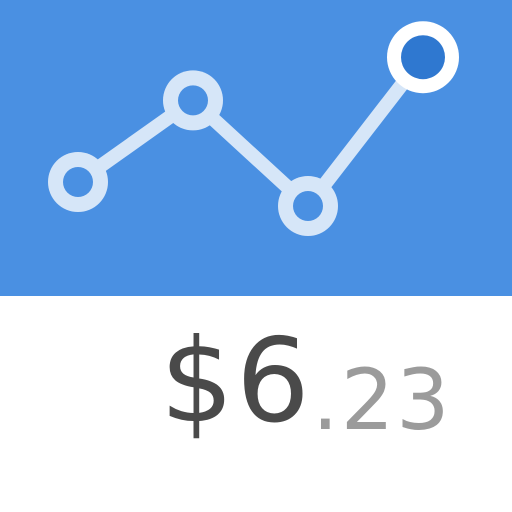 The width and height of the screenshot is (512, 512). What do you see at coordinates (273, 381) in the screenshot?
I see `price-whole: 6` at bounding box center [273, 381].